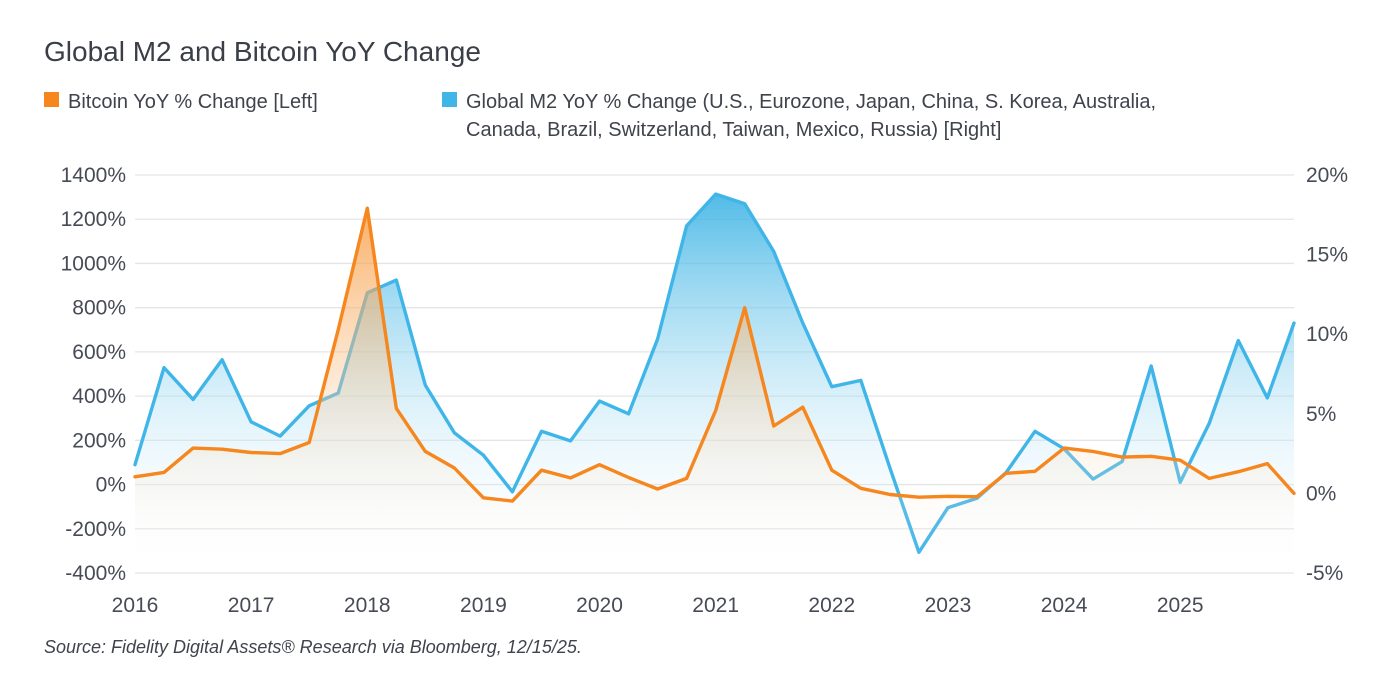 This screenshot has width=1398, height=694. What do you see at coordinates (93, 219) in the screenshot?
I see `svg-text: 1200%` at bounding box center [93, 219].